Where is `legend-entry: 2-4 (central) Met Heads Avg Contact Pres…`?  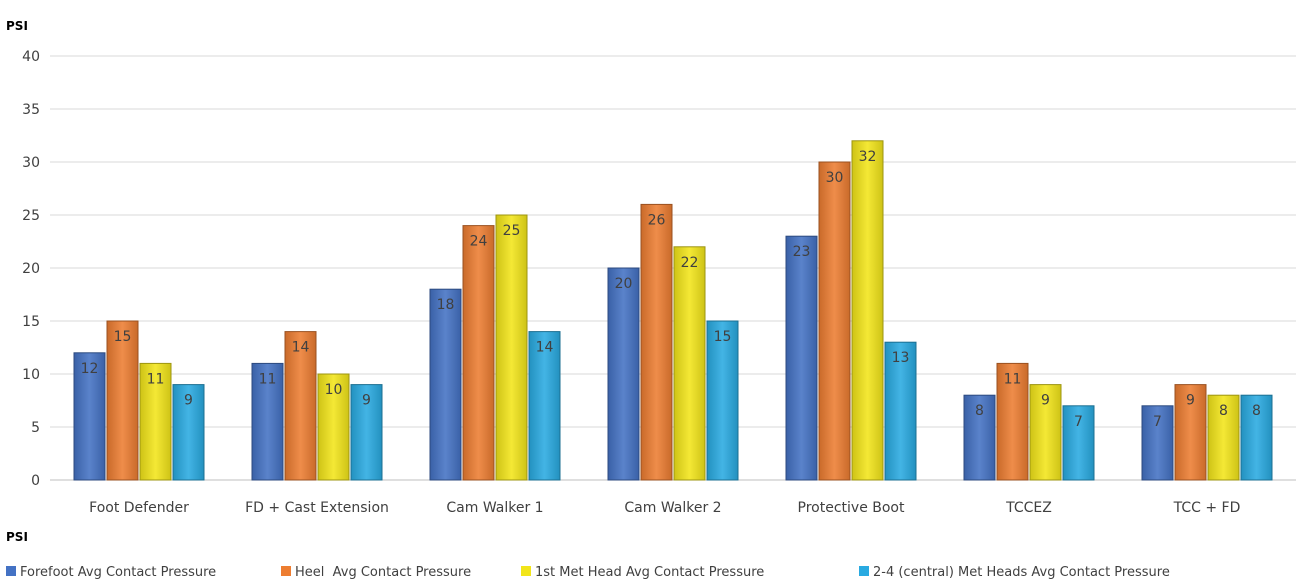
legend-entry: 2-4 (central) Met Heads Avg Contact Pres… is located at coordinates (1021, 572).